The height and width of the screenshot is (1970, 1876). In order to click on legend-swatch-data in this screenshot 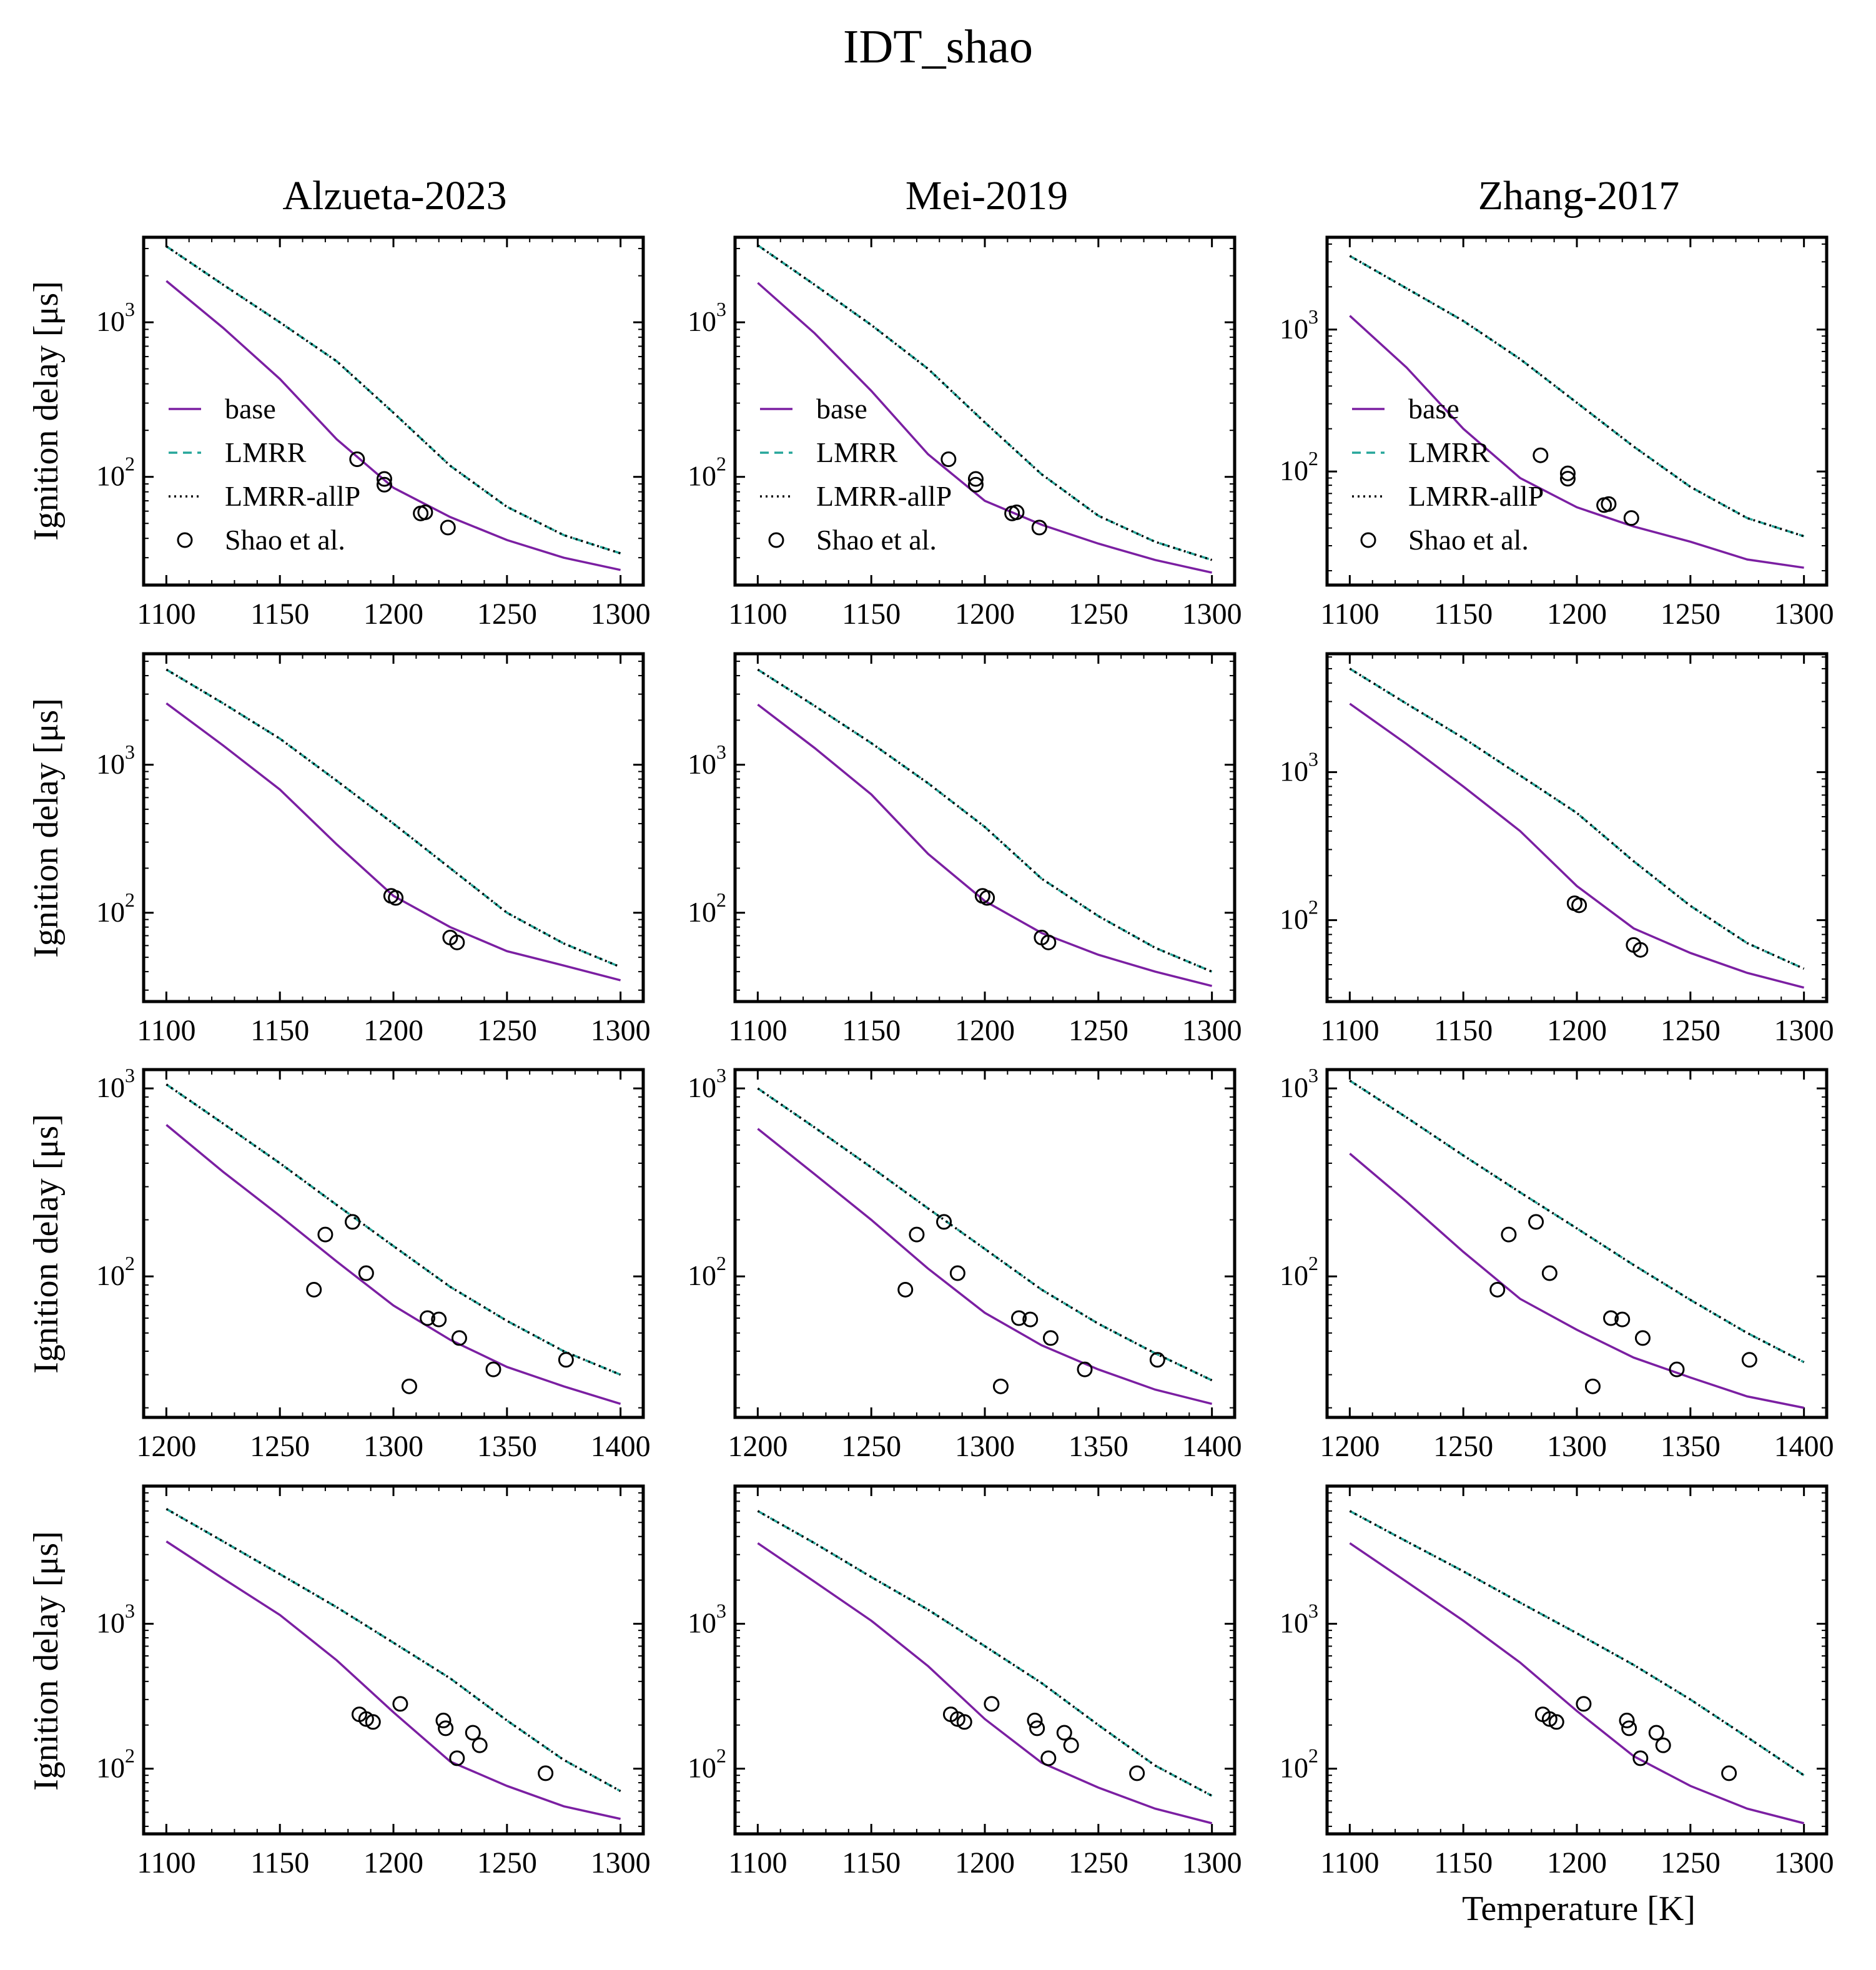, I will do `click(1368, 540)`.